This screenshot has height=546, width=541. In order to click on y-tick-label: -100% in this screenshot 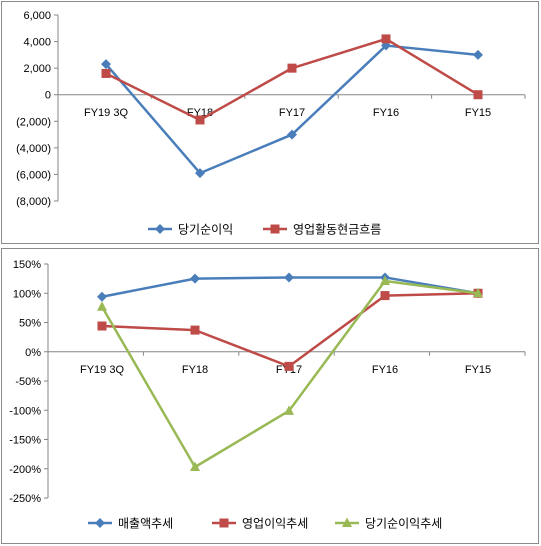, I will do `click(25, 411)`.